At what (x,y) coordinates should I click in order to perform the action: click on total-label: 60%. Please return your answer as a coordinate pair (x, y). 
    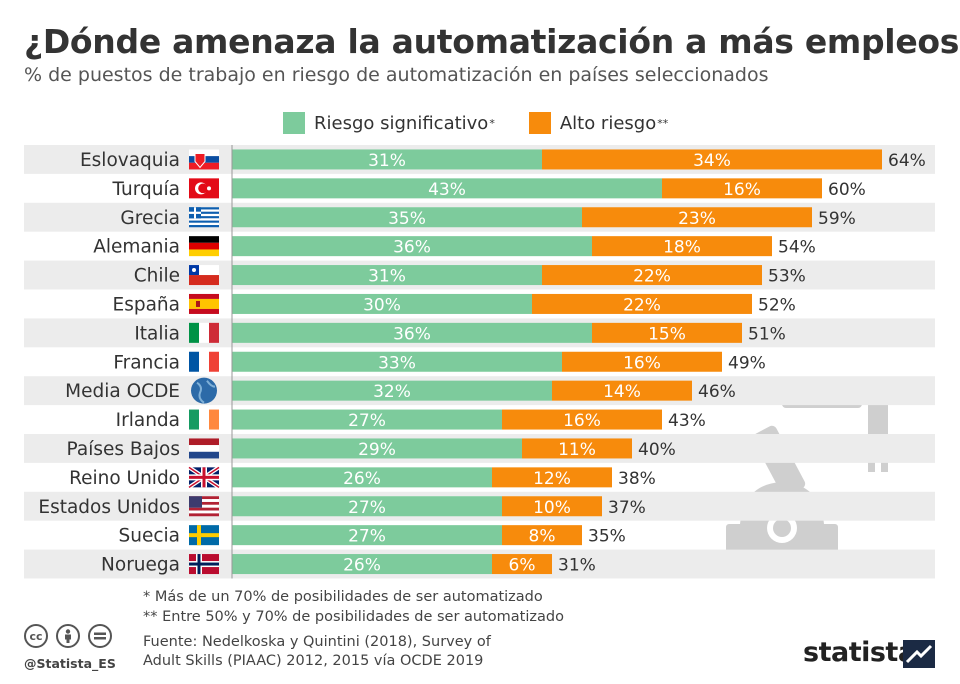
    Looking at the image, I should click on (847, 190).